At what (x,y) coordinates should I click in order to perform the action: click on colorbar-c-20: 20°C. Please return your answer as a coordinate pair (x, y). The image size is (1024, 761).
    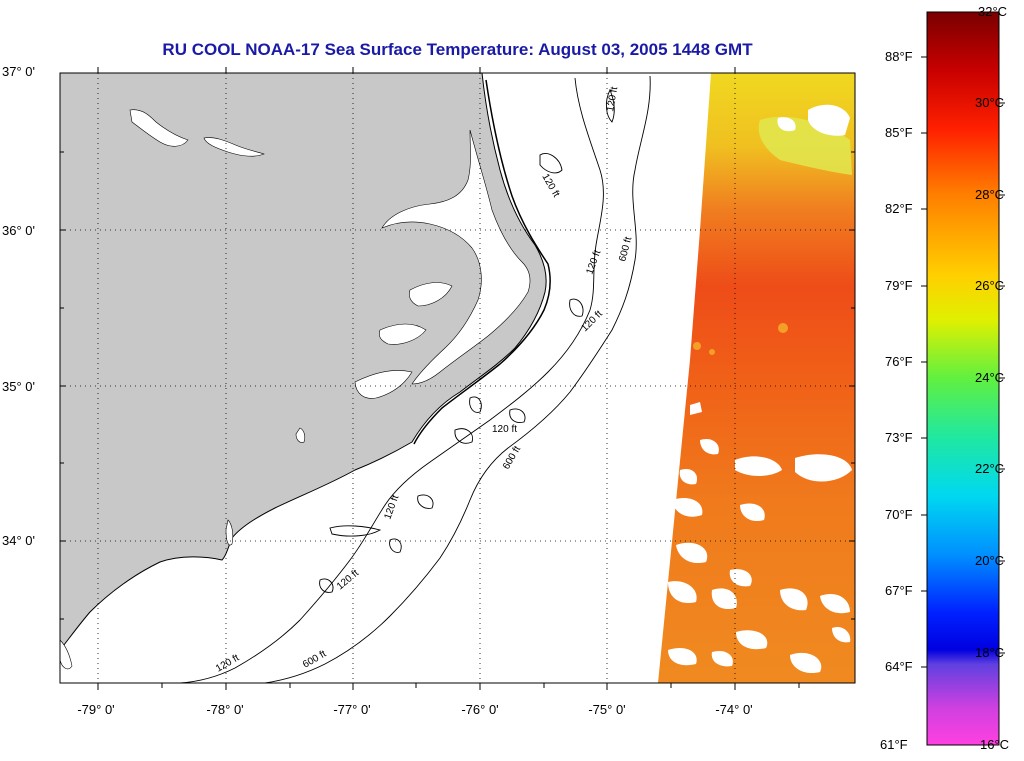
    Looking at the image, I should click on (990, 560).